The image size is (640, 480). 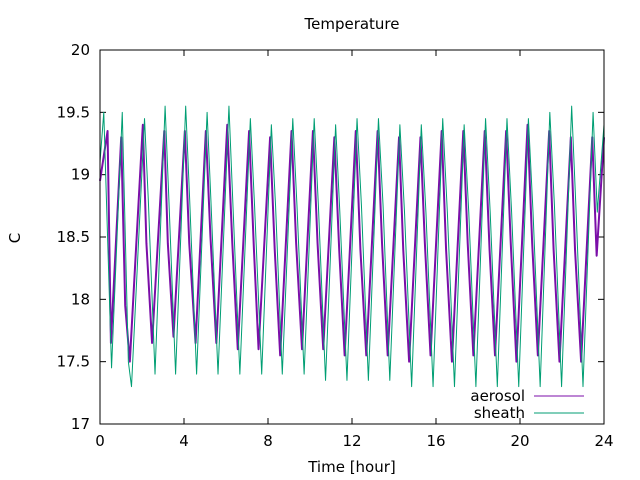 I want to click on y-tick-label: 18, so click(x=80, y=299).